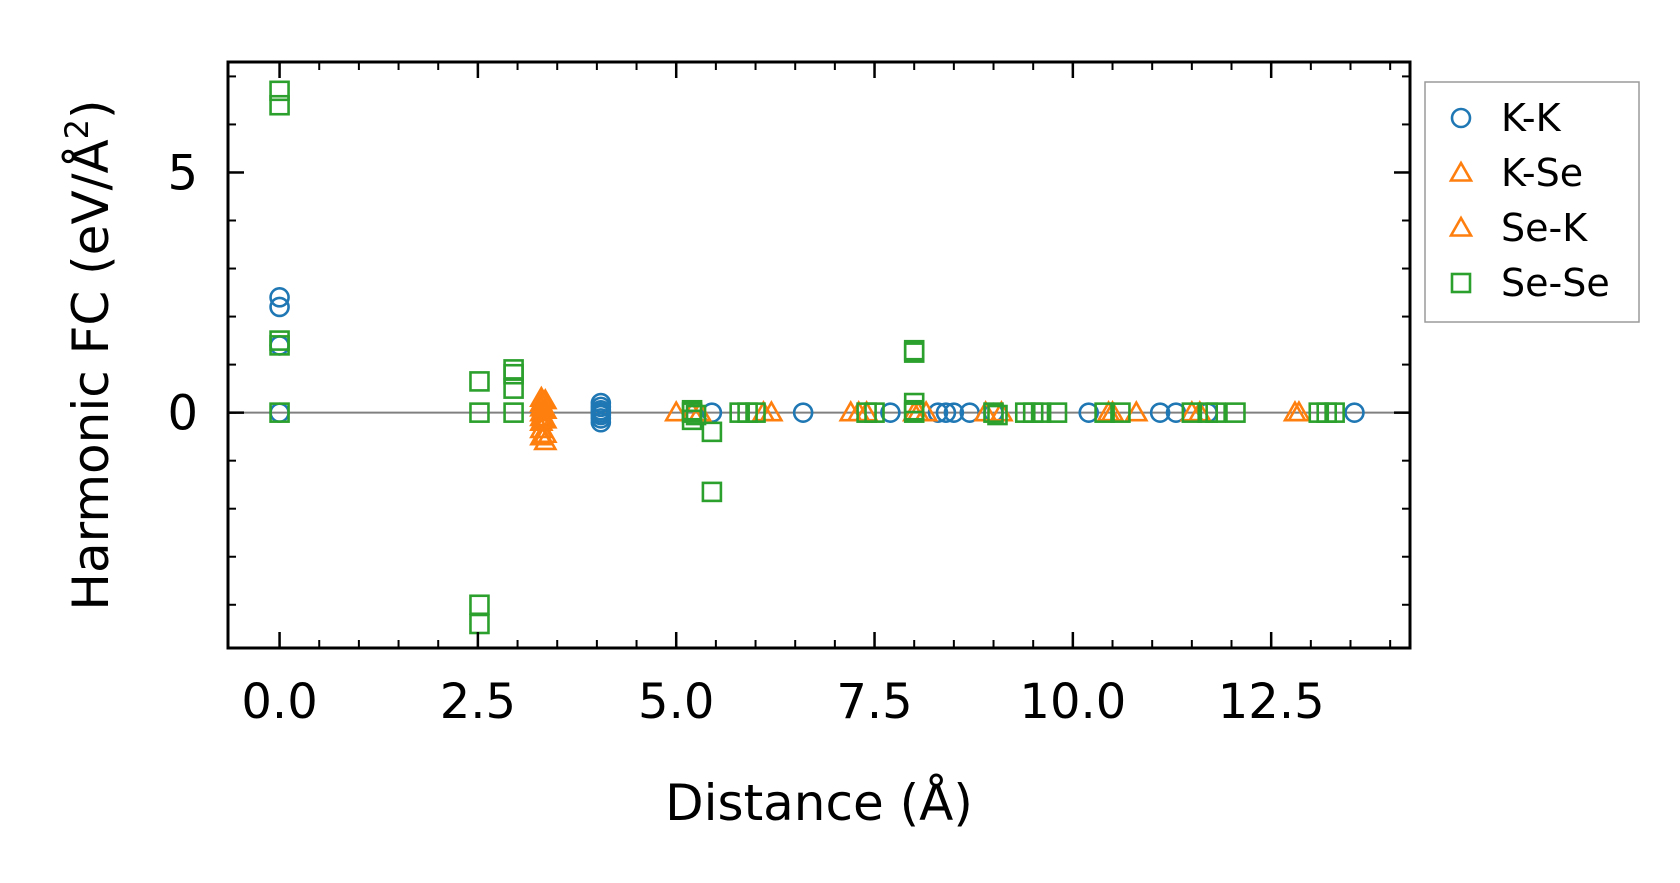 Image resolution: width=1680 pixels, height=883 pixels. Describe the element at coordinates (91, 374) in the screenshot. I see `y-axis-title-main: Harmonic FC (eV/Å` at that location.